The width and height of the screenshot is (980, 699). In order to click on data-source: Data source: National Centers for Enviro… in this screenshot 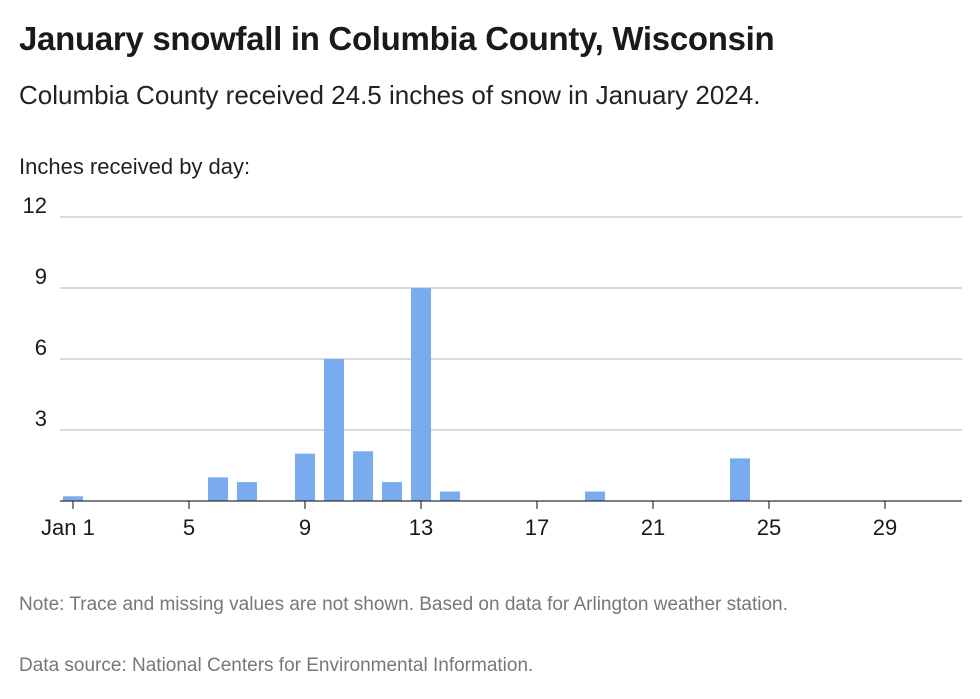, I will do `click(276, 665)`.